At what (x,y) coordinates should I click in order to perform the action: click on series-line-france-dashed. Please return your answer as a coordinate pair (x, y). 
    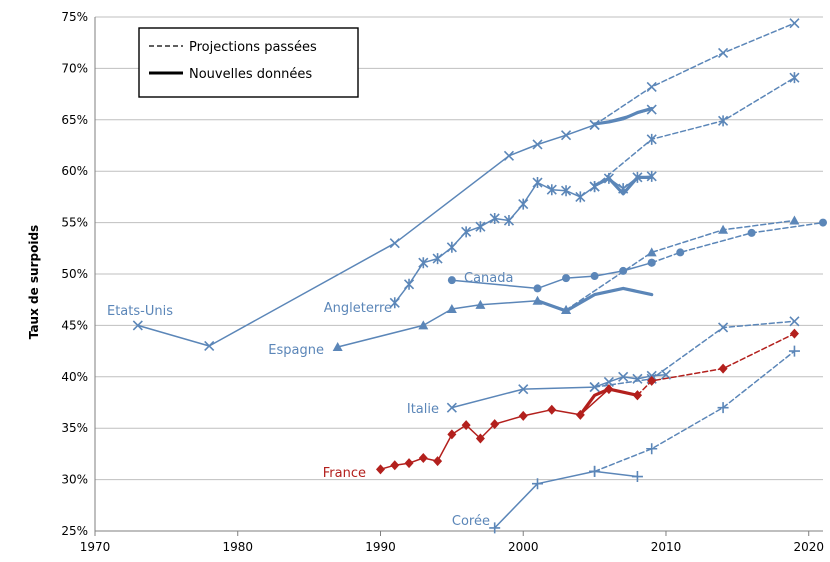
    Looking at the image, I should click on (716, 364).